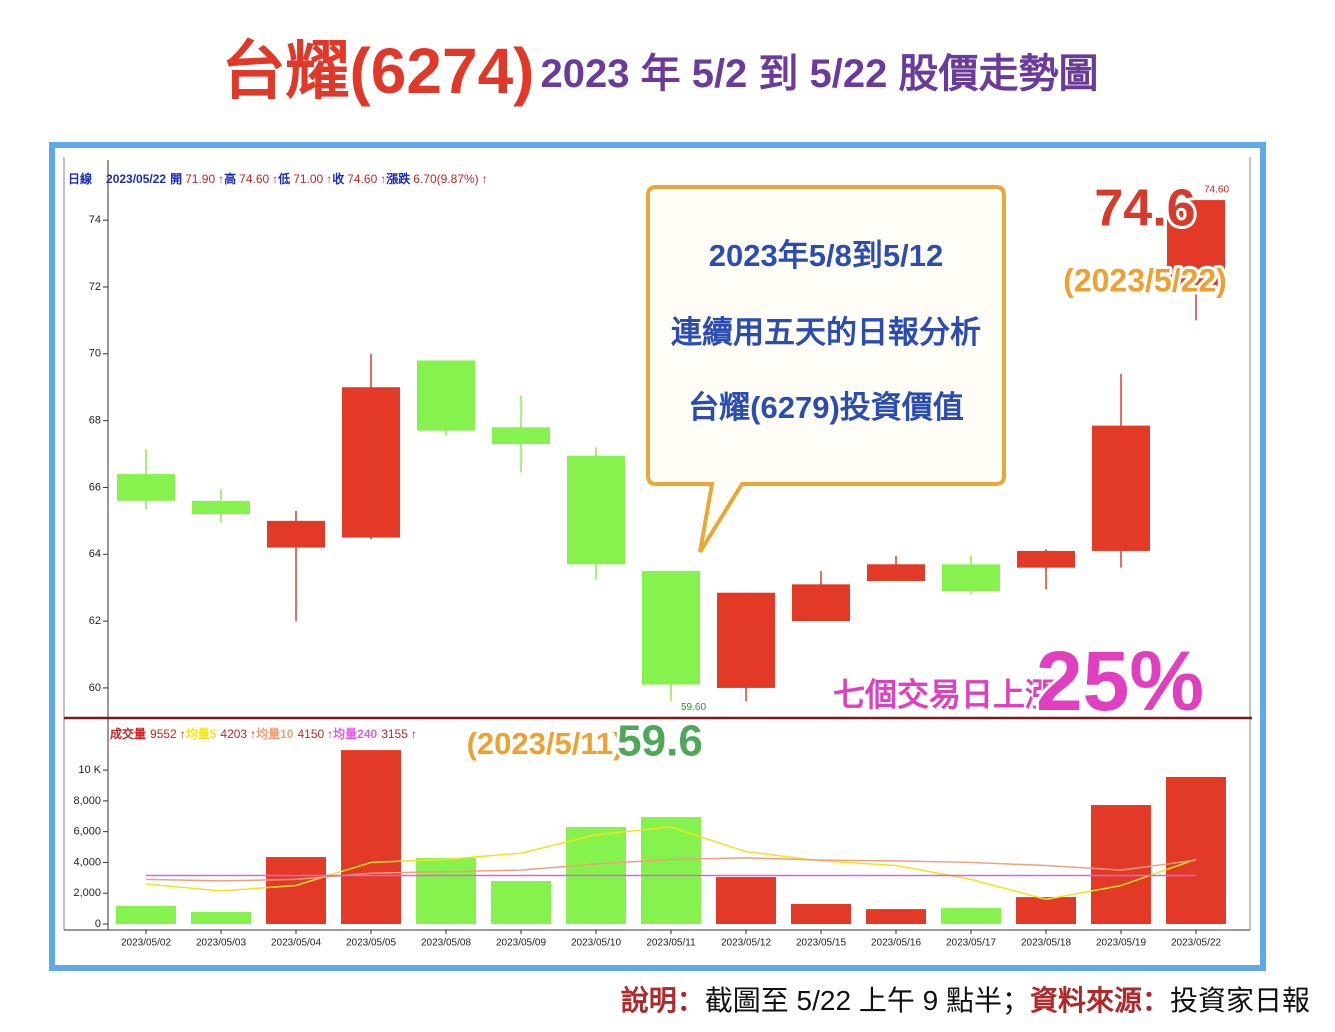 The image size is (1335, 1032). Describe the element at coordinates (87, 893) in the screenshot. I see `y-tick-label: 2,000` at that location.